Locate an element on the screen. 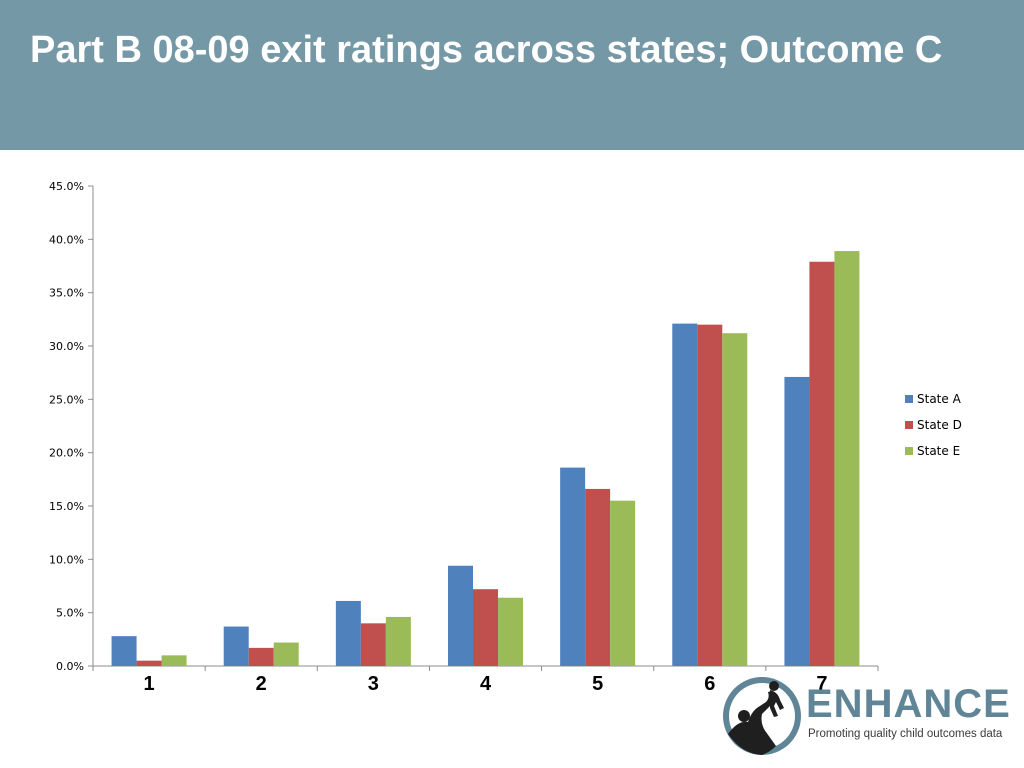 The height and width of the screenshot is (768, 1024). logo-tagline: Promoting quality child outcomes data is located at coordinates (905, 734).